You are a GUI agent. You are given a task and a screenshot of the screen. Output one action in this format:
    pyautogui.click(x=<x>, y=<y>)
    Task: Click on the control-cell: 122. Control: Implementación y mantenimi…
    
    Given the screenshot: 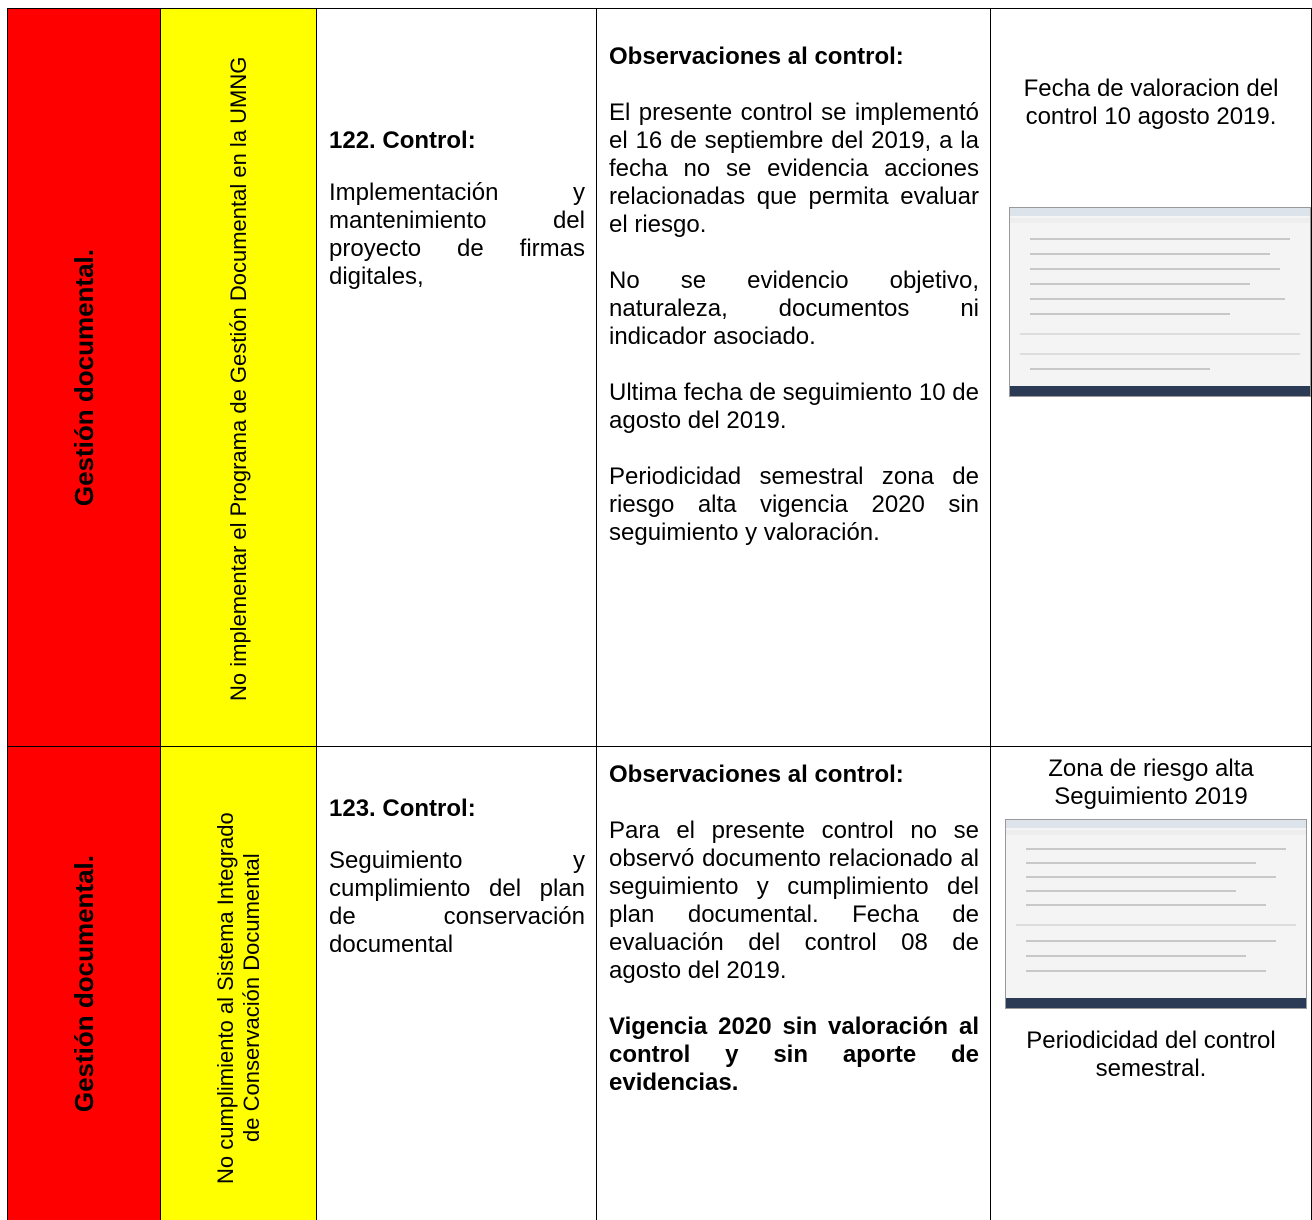 What is the action you would take?
    pyautogui.click(x=456, y=377)
    